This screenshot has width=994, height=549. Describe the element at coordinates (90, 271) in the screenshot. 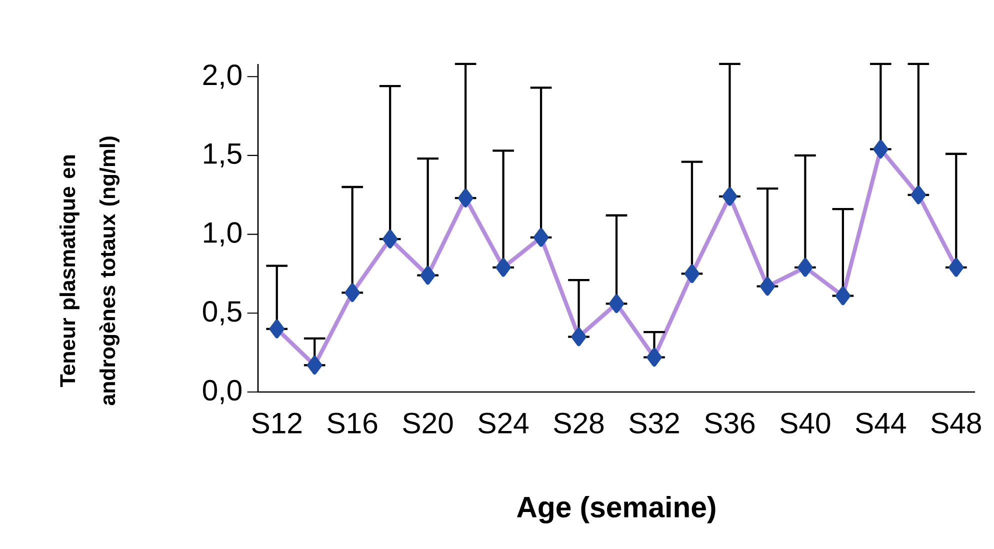

I see `y-axis-title: Teneur plasmatique en androgènes totaux (ng/ml)` at that location.